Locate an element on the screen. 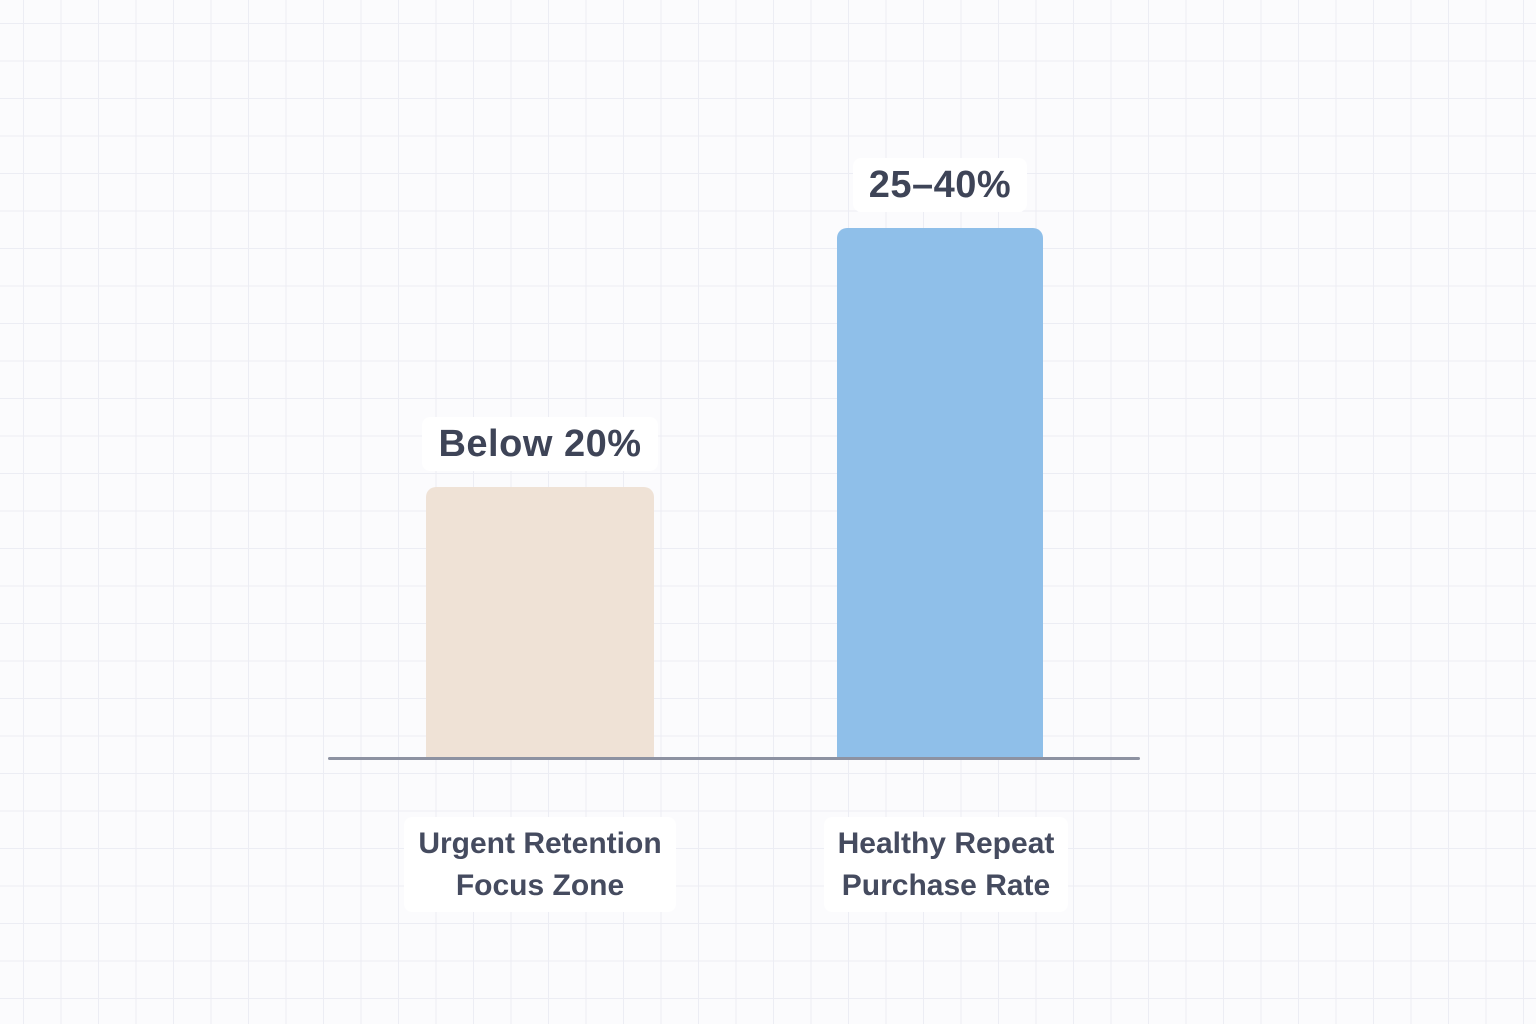 This screenshot has width=1536, height=1024. bar-urgent-retention is located at coordinates (540, 623).